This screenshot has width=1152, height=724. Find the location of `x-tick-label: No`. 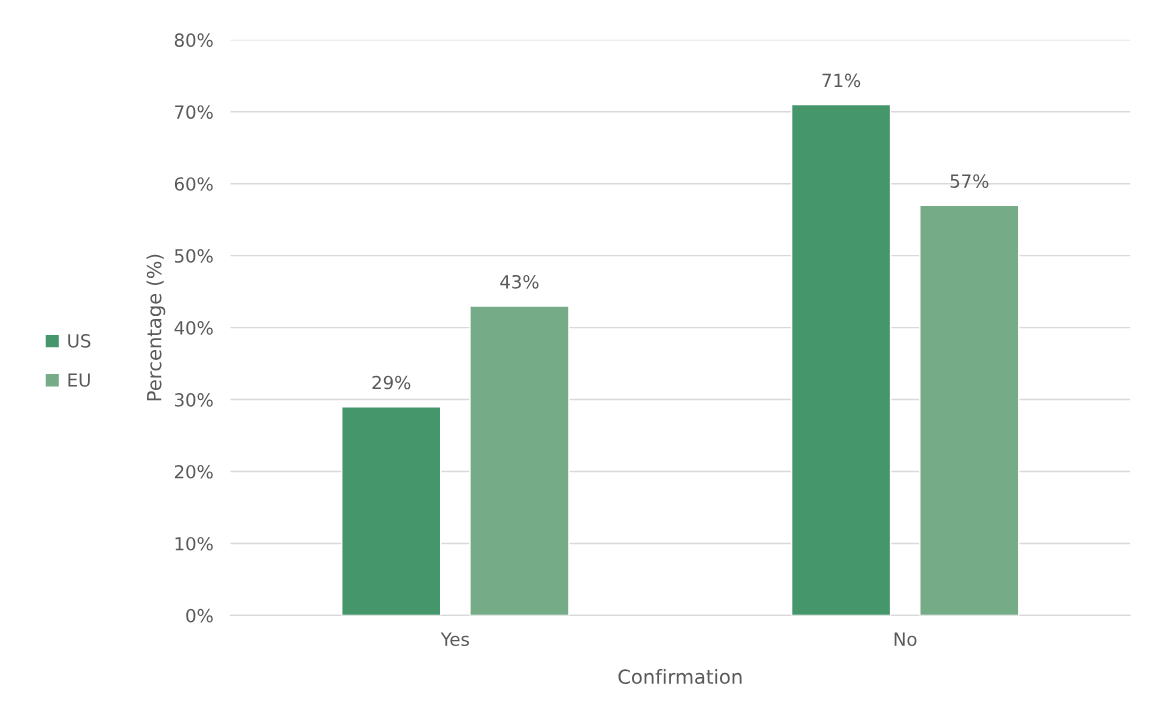

x-tick-label: No is located at coordinates (905, 639).